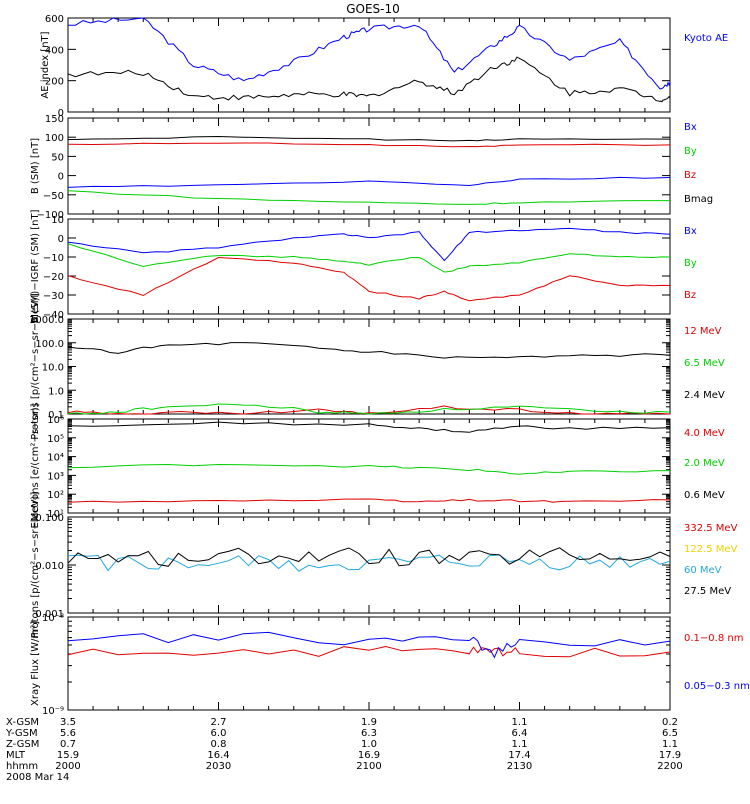 The height and width of the screenshot is (804, 750). What do you see at coordinates (707, 591) in the screenshot?
I see `legend-label: 27.5 MeV` at bounding box center [707, 591].